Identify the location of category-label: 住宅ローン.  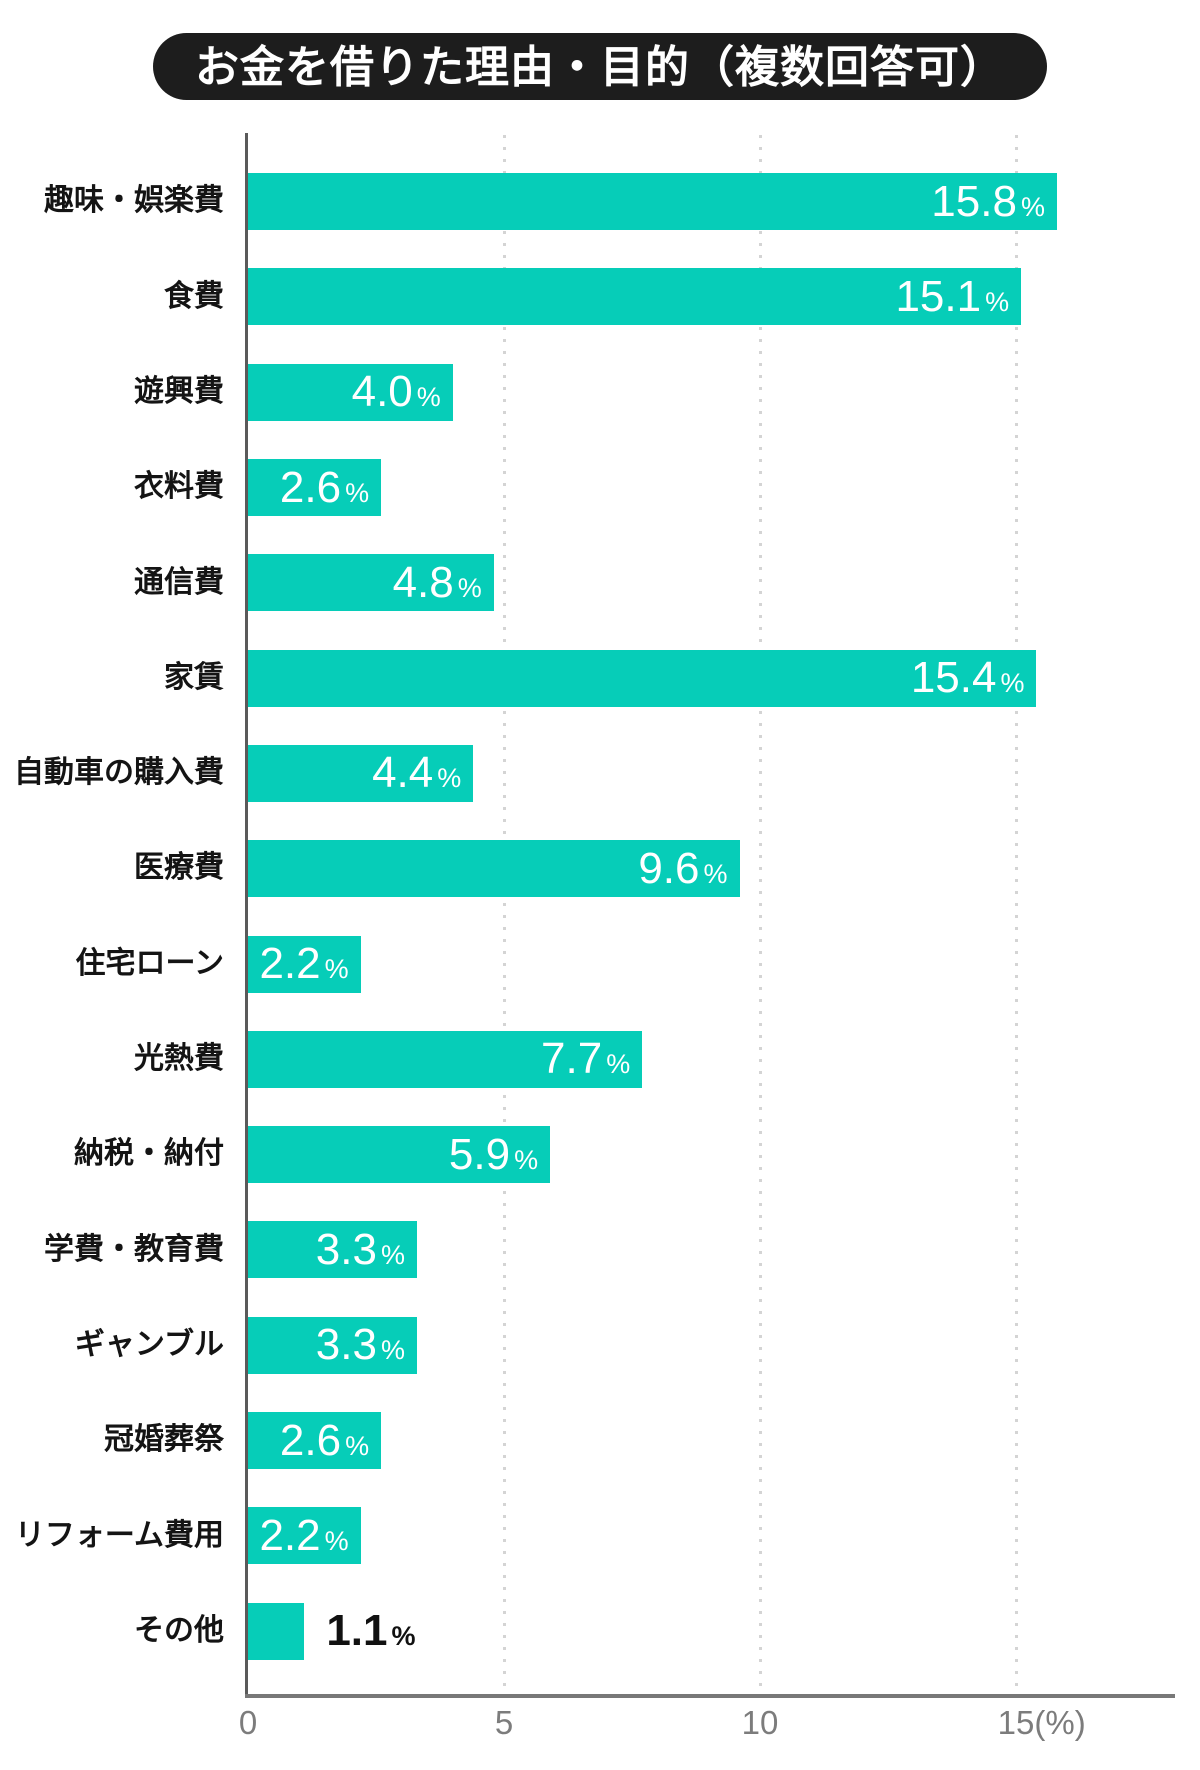
(150, 963).